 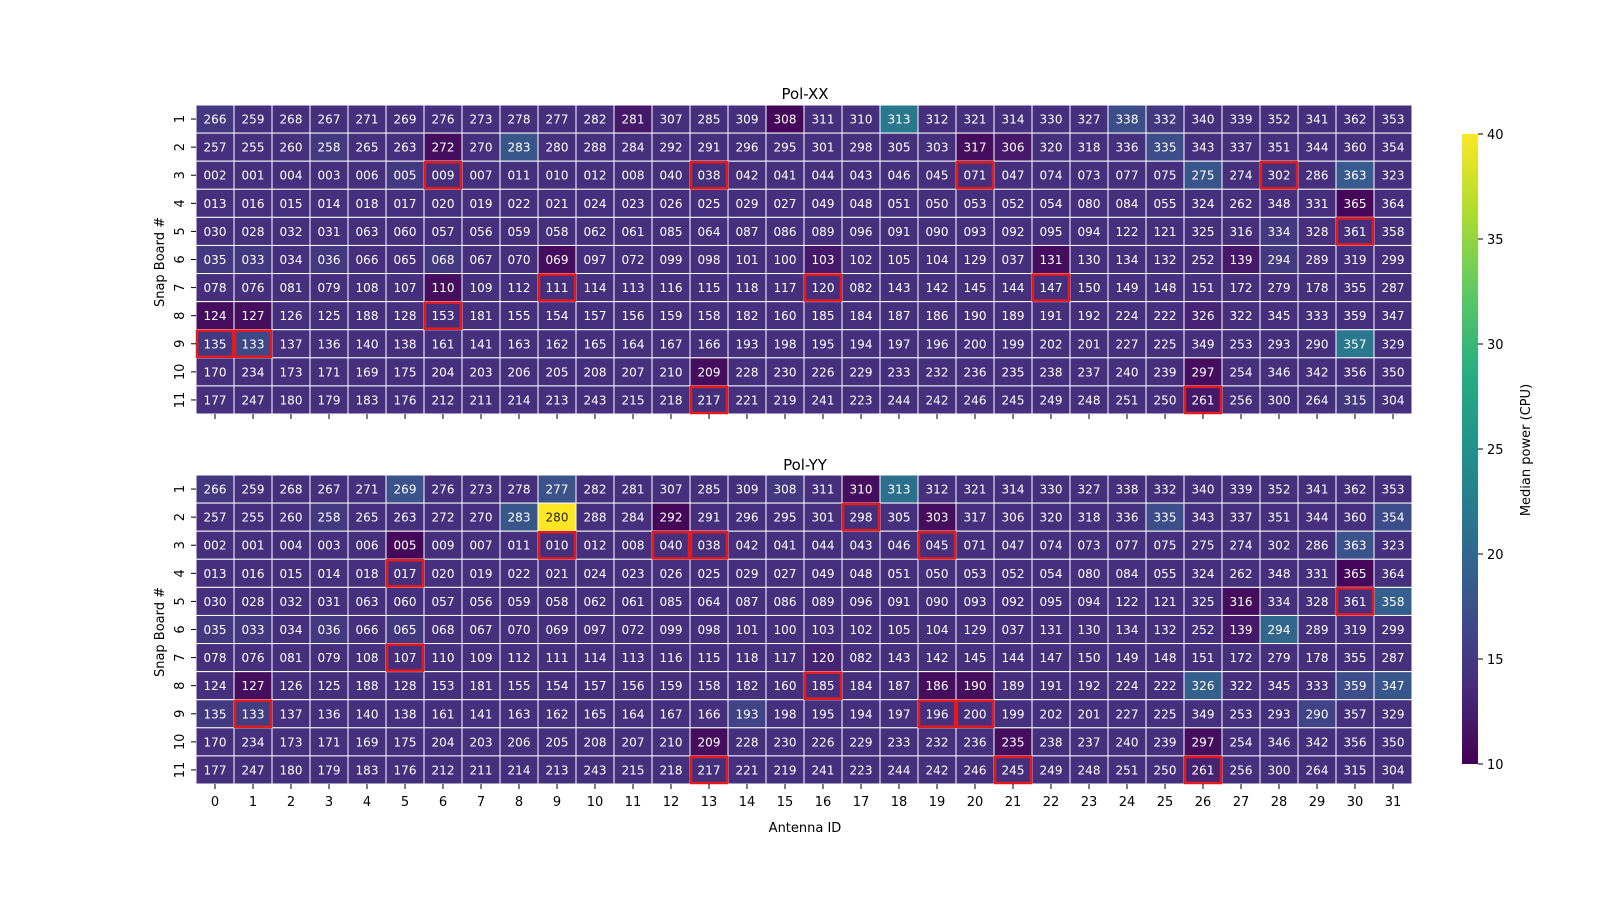 I want to click on cell-label: 165, so click(x=595, y=344).